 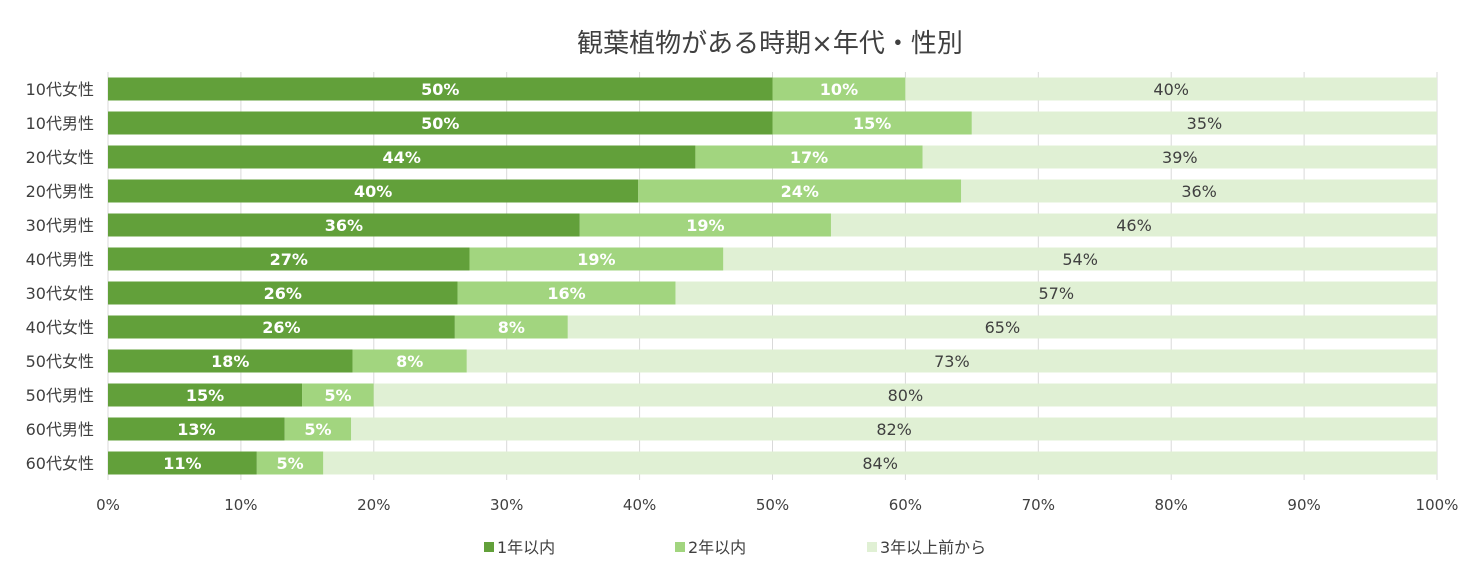 I want to click on legend-label: 2年以内, so click(x=717, y=547).